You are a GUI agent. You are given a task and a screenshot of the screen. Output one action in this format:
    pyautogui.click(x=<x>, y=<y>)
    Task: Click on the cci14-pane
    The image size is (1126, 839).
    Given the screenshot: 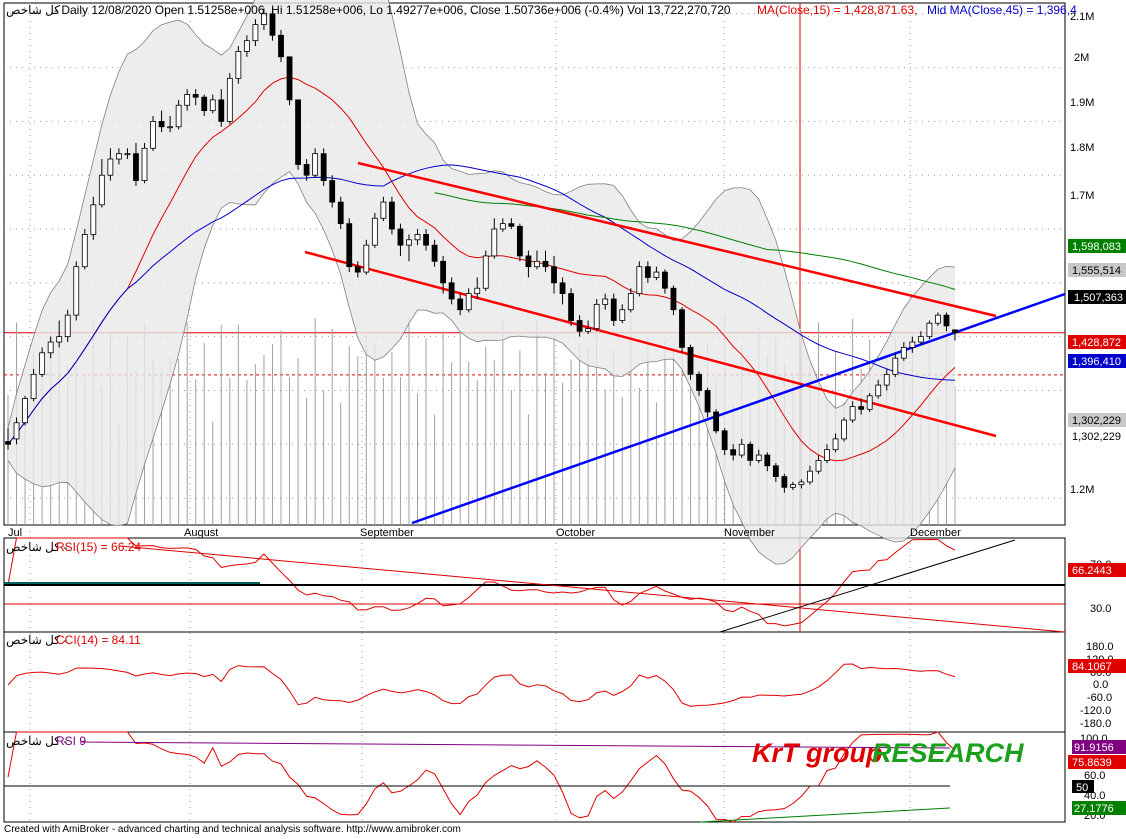 What is the action you would take?
    pyautogui.click(x=534, y=682)
    